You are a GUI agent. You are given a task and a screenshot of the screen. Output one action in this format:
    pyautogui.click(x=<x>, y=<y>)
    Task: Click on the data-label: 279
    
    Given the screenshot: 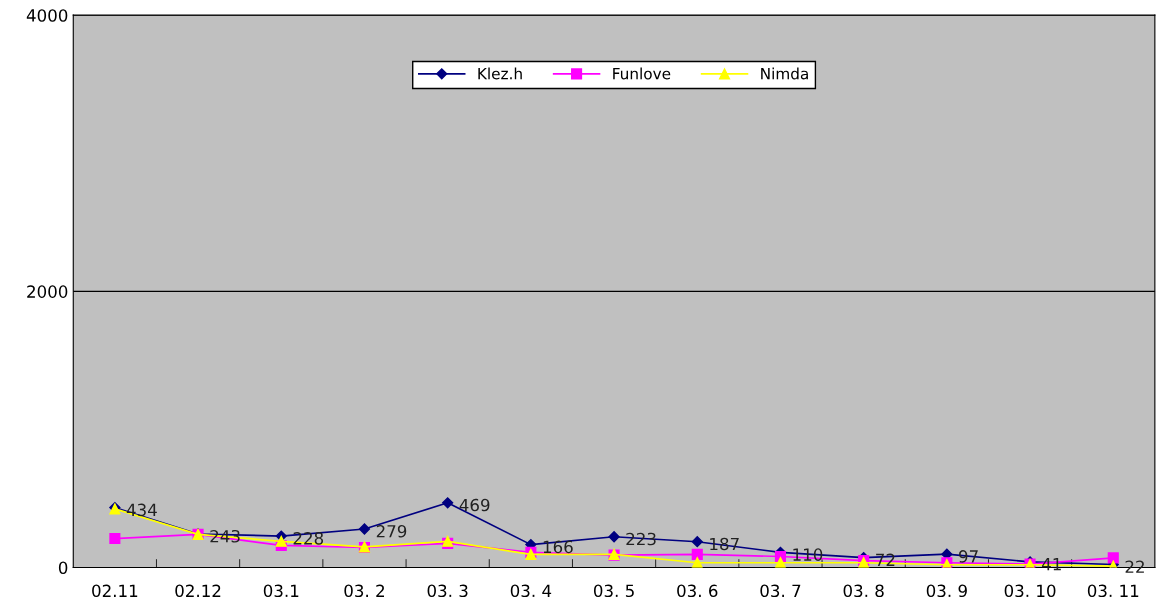 What is the action you would take?
    pyautogui.click(x=391, y=531)
    